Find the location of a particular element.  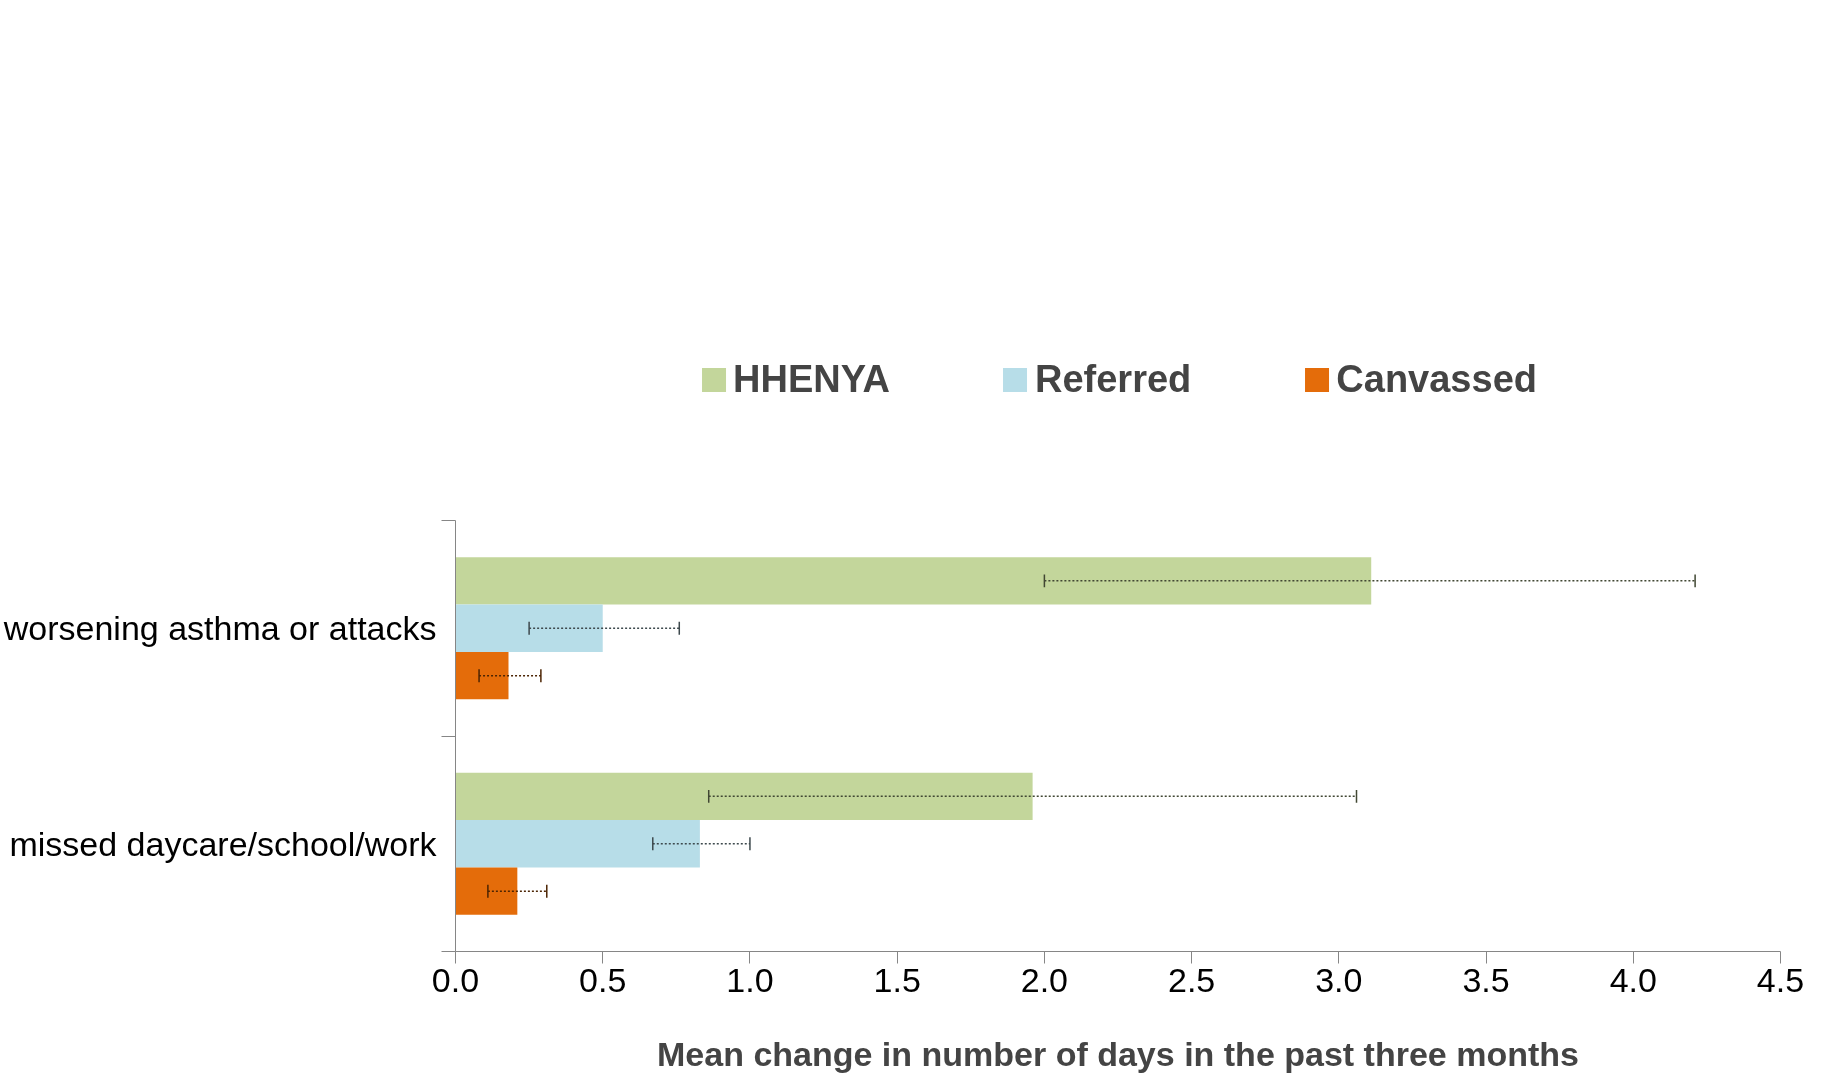

legend-label: Canvassed is located at coordinates (1436, 379).